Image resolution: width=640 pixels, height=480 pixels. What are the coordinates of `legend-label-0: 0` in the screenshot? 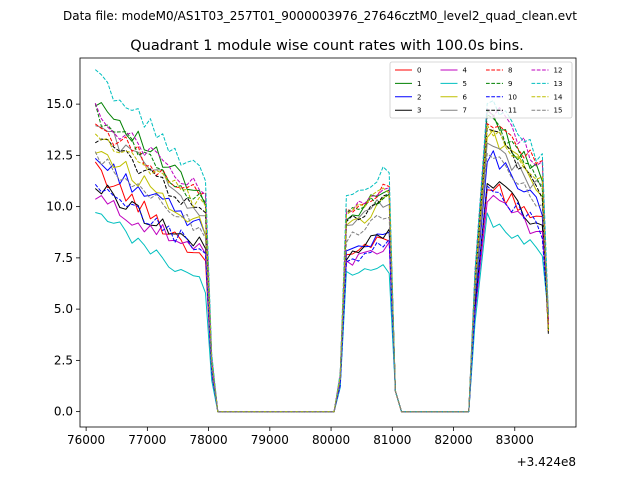 It's located at (419, 71).